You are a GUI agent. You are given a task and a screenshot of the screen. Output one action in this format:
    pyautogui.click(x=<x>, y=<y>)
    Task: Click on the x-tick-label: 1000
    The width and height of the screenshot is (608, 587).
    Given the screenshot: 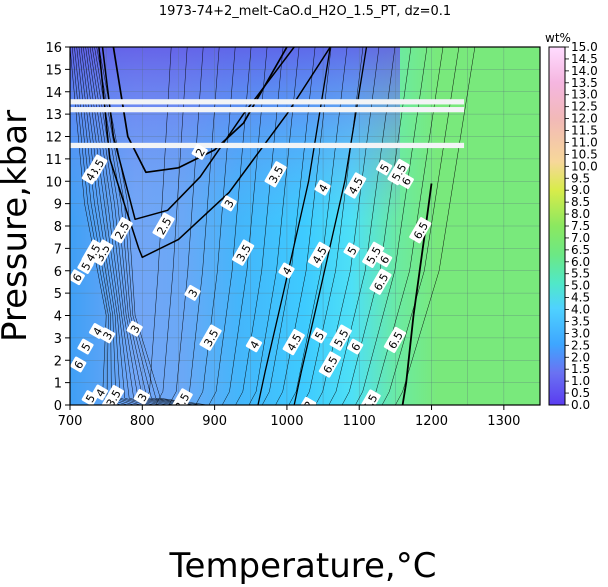 What is the action you would take?
    pyautogui.click(x=286, y=421)
    